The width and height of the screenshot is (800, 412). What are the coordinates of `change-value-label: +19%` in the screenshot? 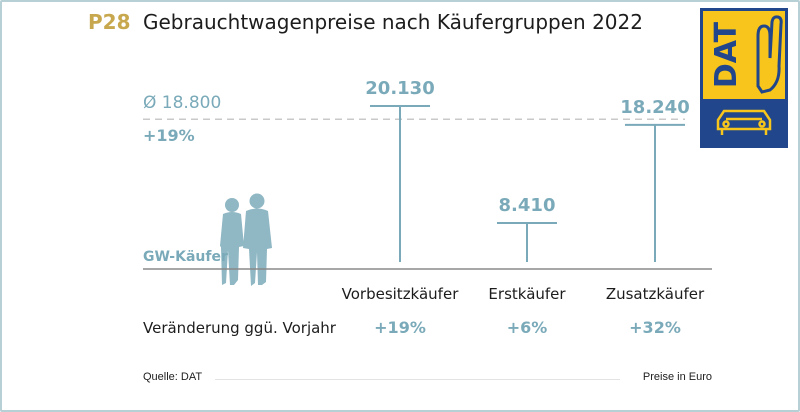 It's located at (400, 327).